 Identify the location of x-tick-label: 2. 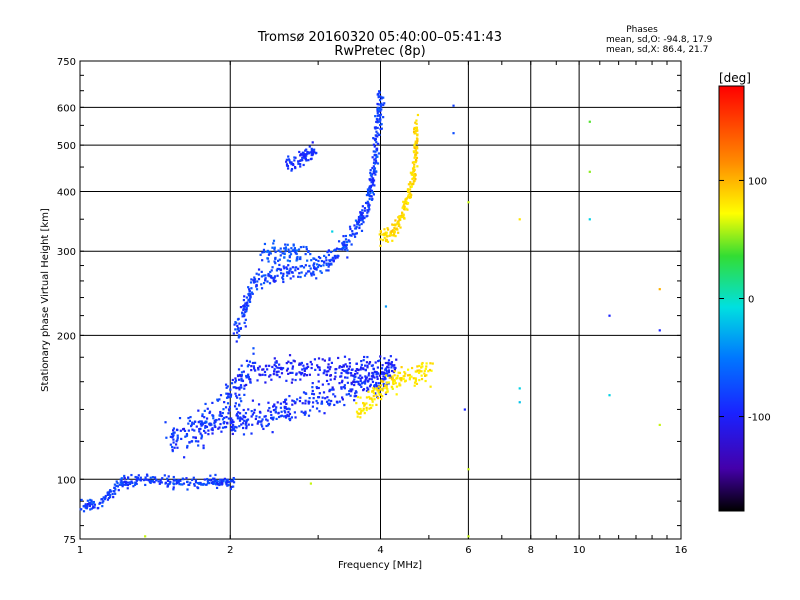
(230, 550).